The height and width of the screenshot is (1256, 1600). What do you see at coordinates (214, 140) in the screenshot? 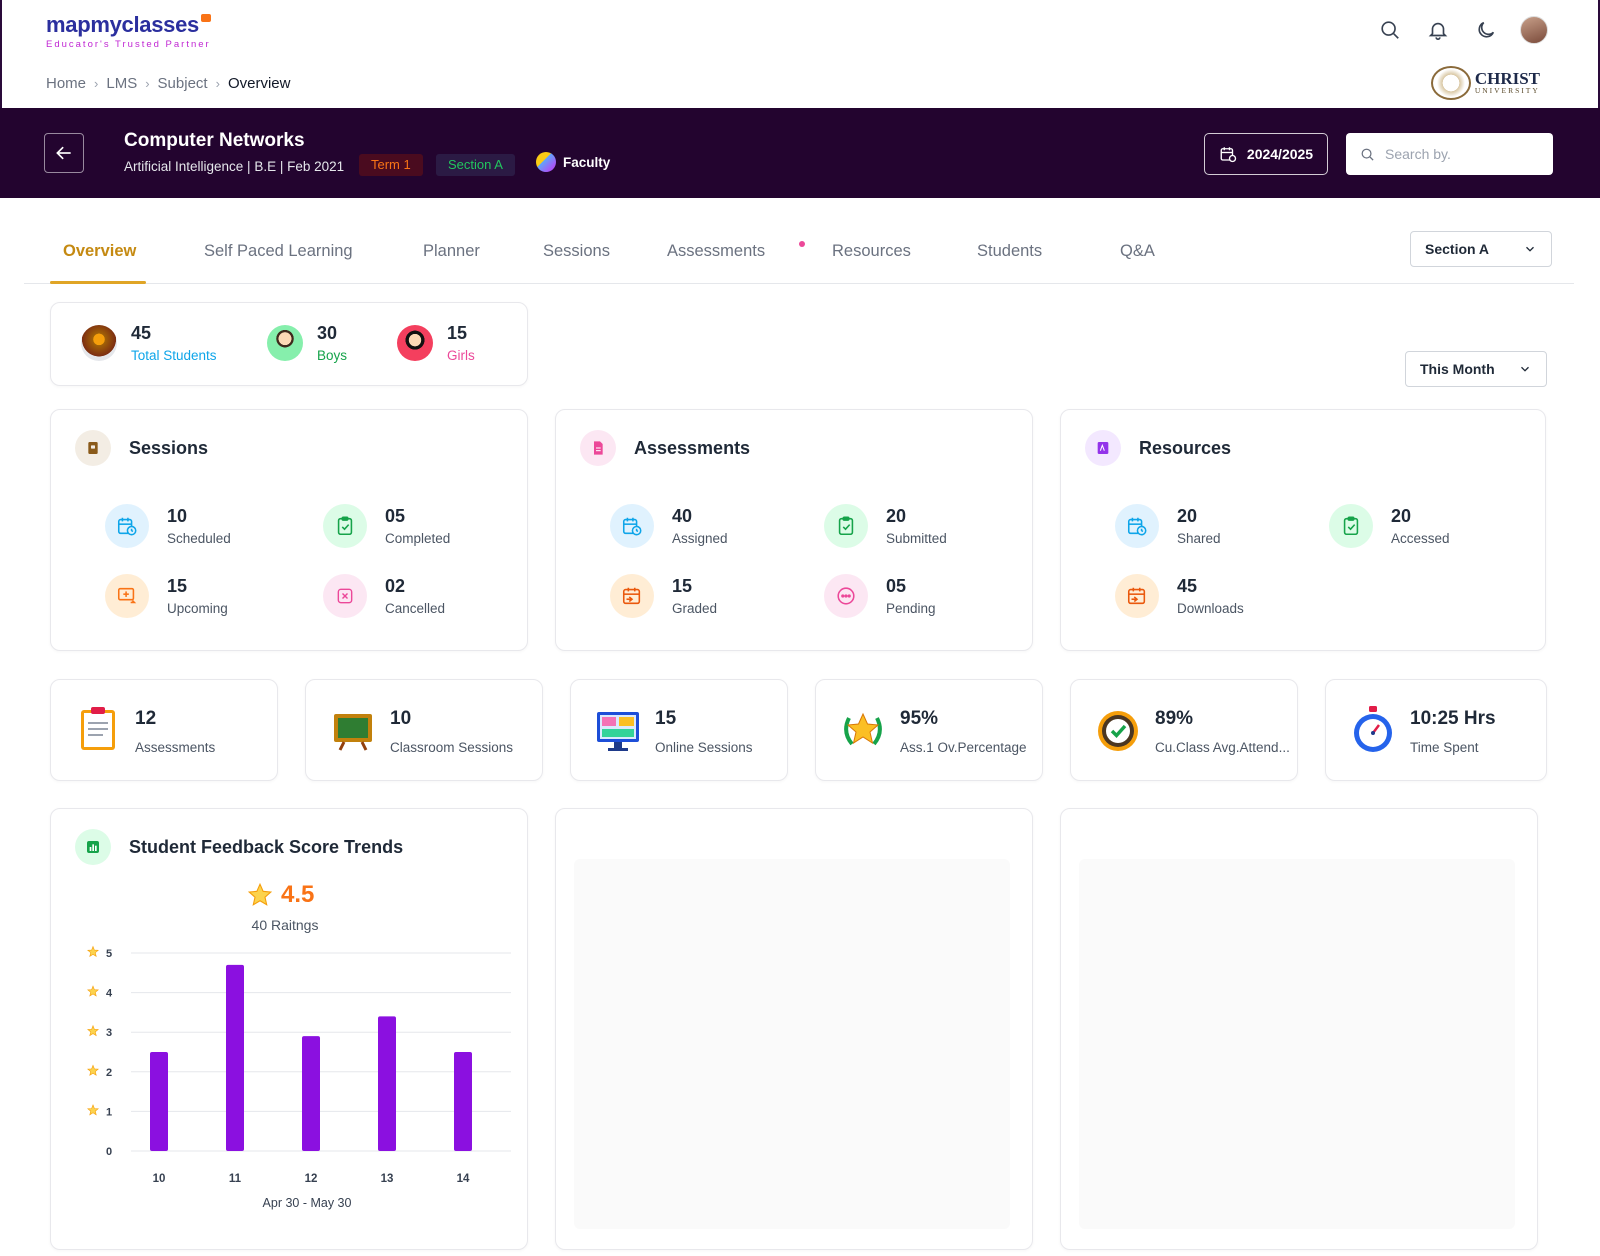
I see `course-title: Computer Networks` at bounding box center [214, 140].